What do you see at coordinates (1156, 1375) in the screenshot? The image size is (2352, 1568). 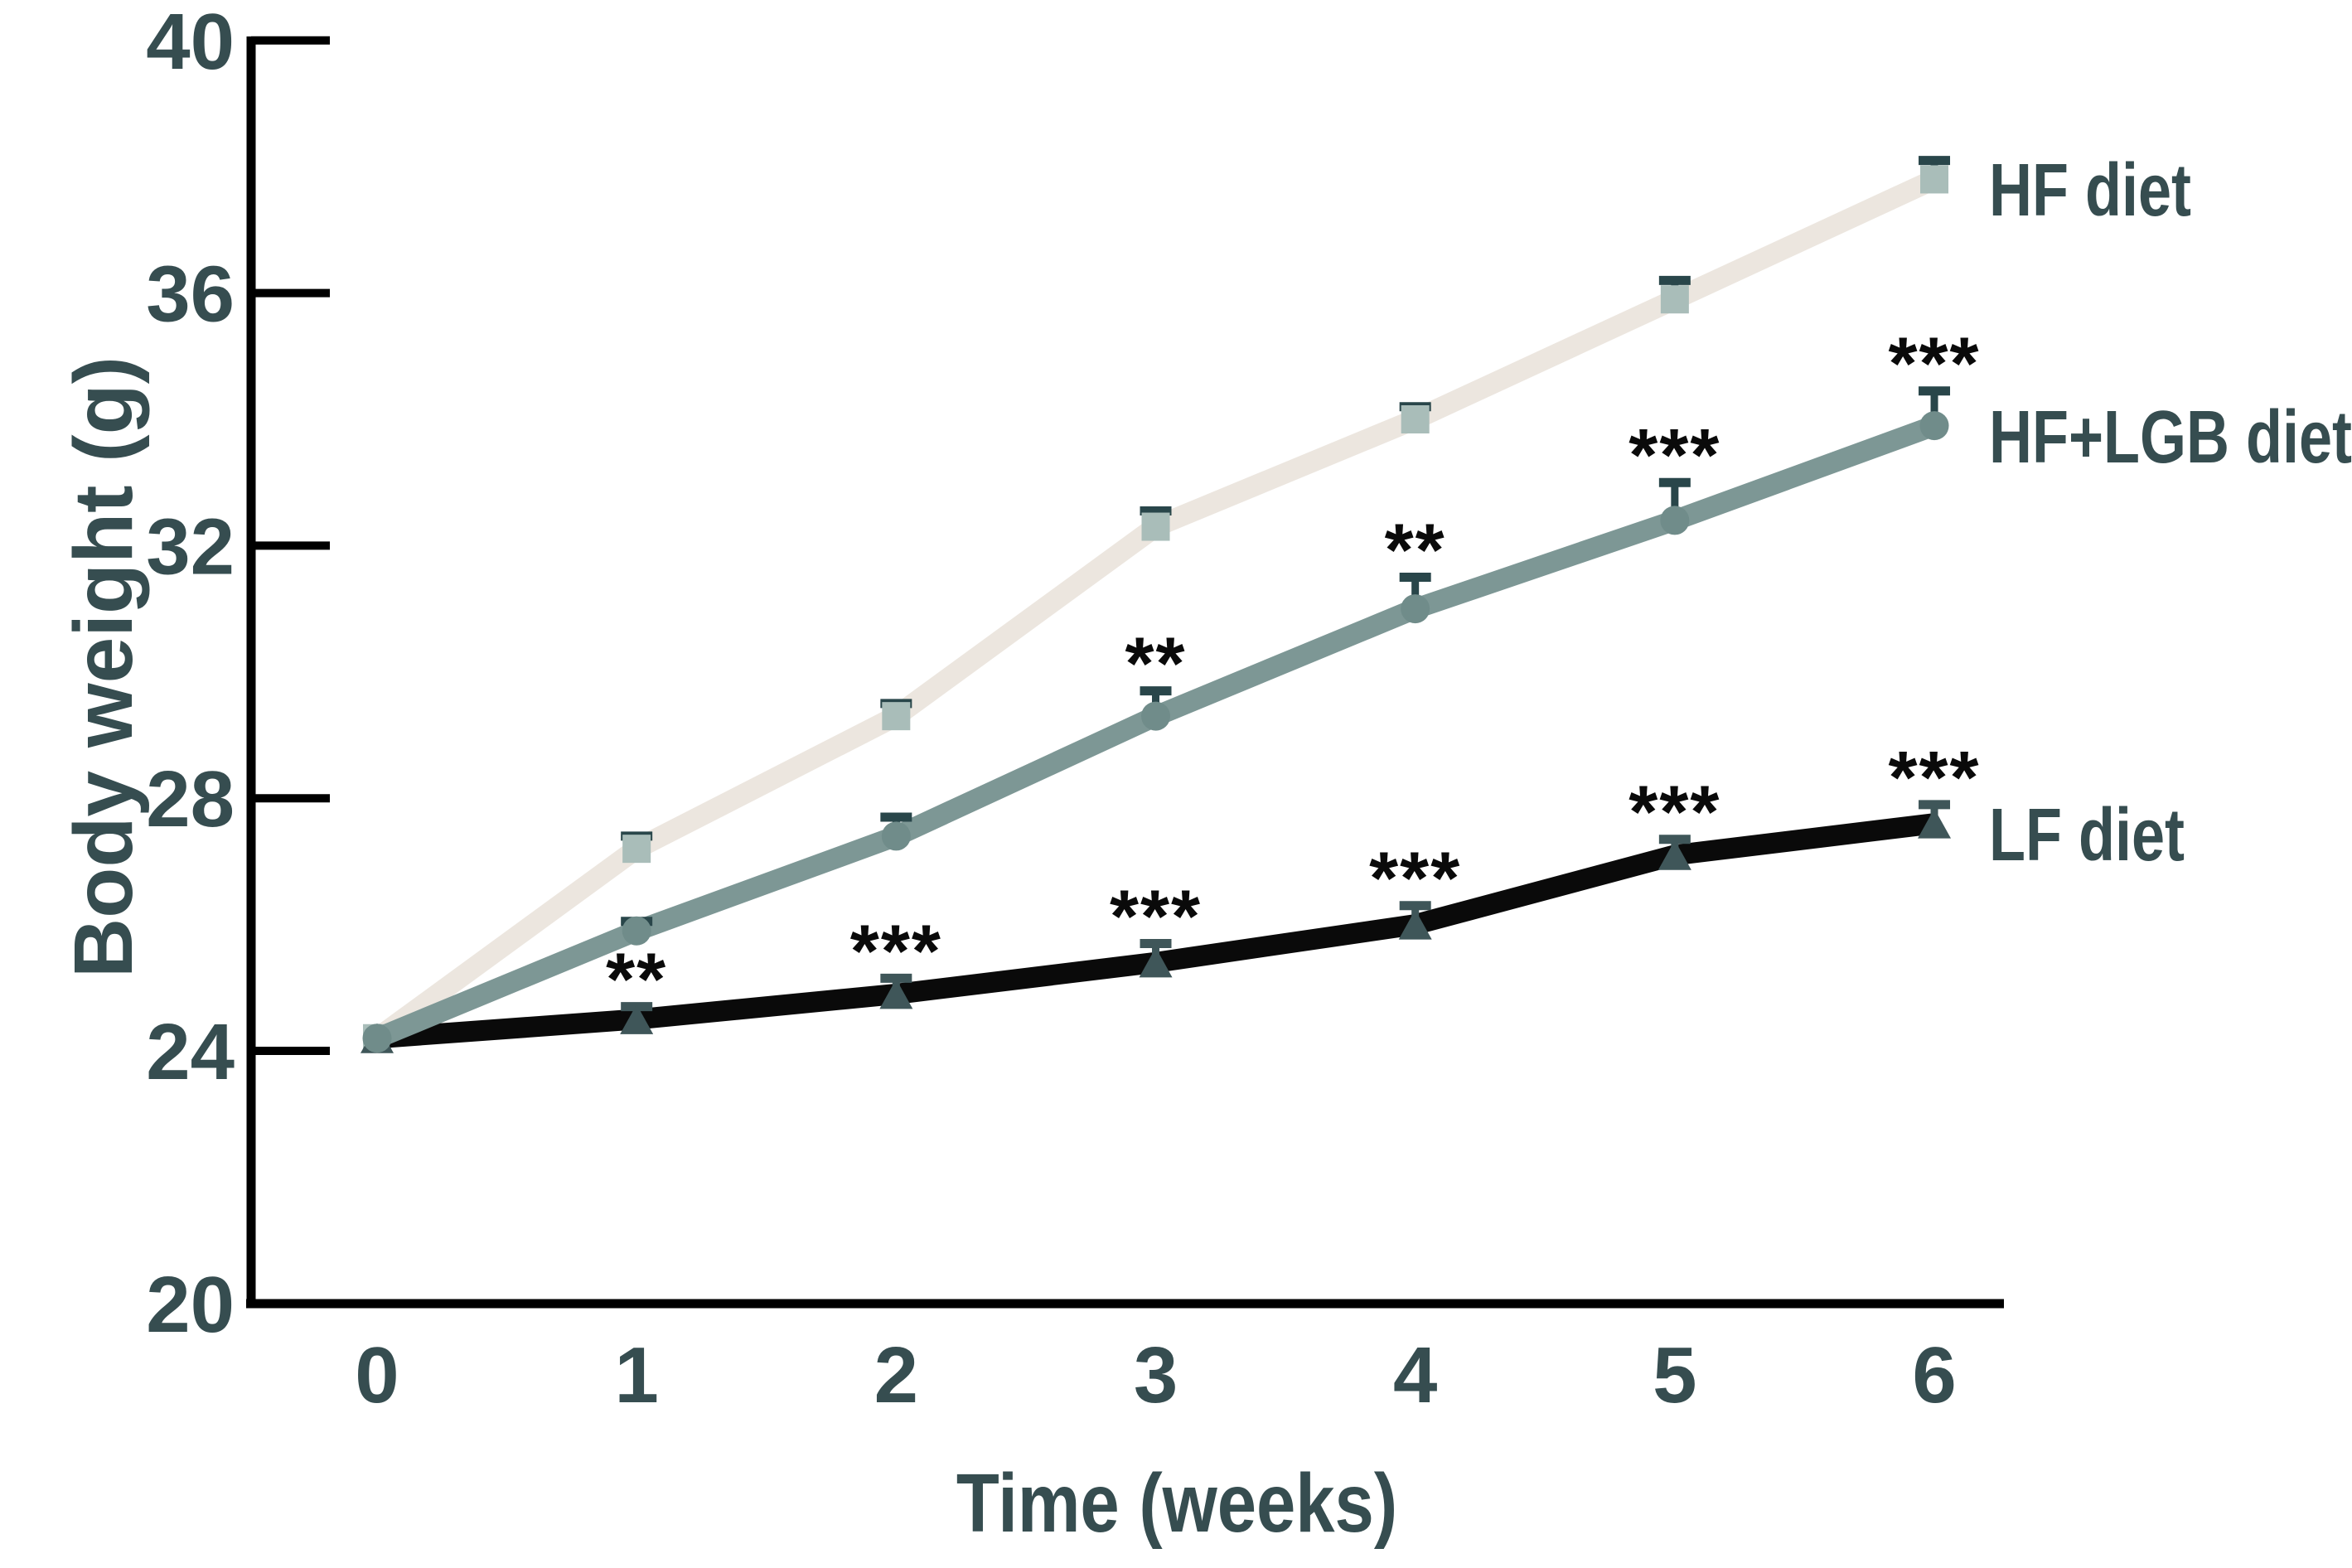 I see `x-tick-label: 3` at bounding box center [1156, 1375].